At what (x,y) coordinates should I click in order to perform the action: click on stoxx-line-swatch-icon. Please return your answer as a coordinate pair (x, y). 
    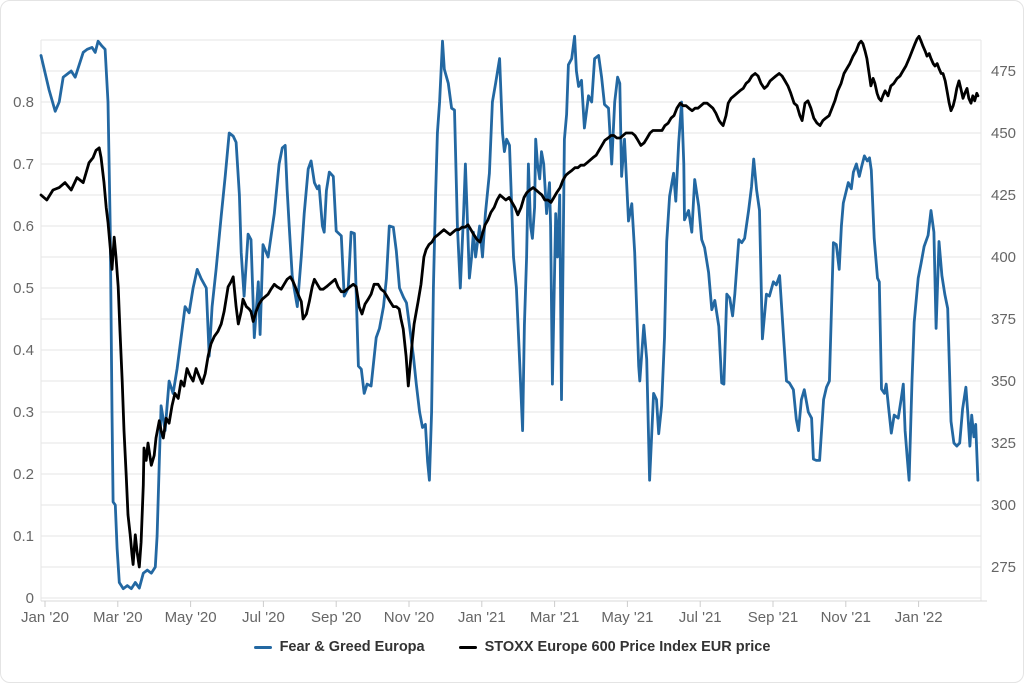
    Looking at the image, I should click on (467, 647).